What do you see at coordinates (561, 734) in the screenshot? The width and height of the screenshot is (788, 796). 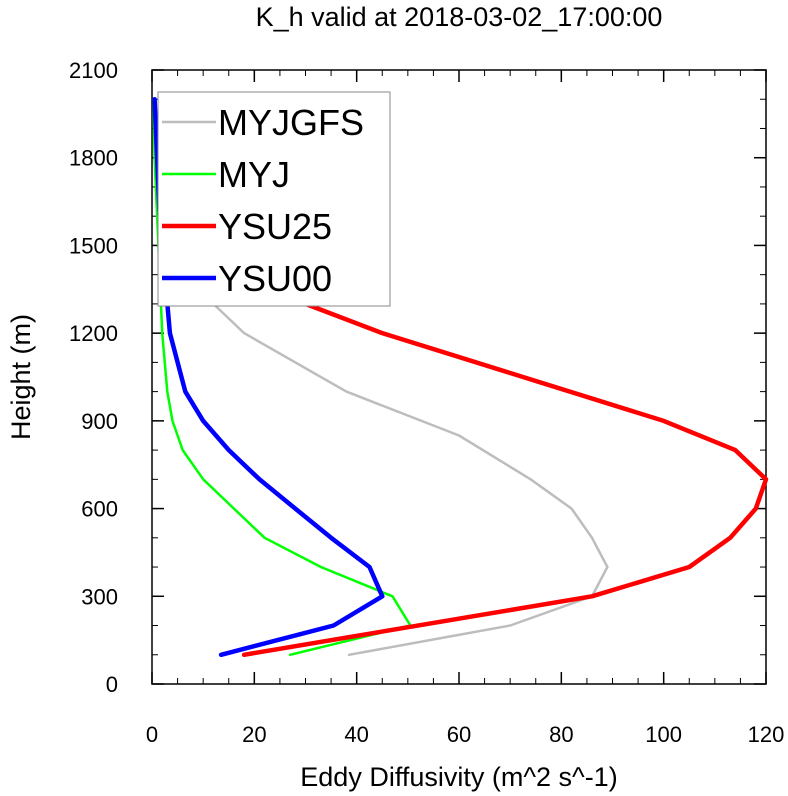 I see `x-tick-label: 80` at bounding box center [561, 734].